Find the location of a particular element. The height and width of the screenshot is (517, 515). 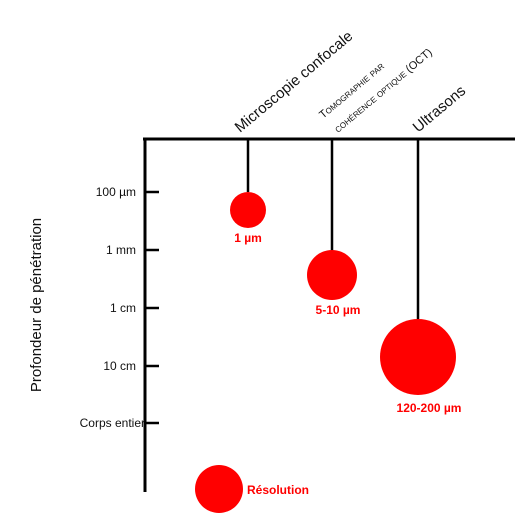

tick-label-1cm: 1 cm is located at coordinates (123, 308).